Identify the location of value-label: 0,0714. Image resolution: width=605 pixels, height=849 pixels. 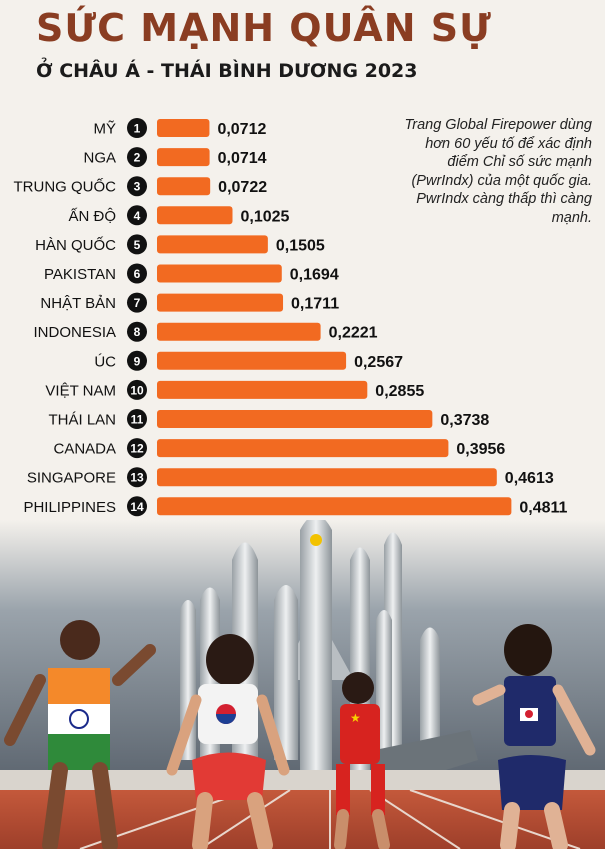
(242, 158).